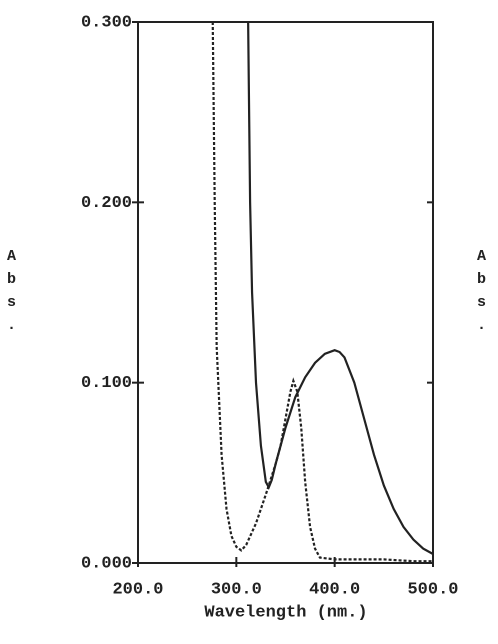 This screenshot has height=644, width=498. What do you see at coordinates (481, 294) in the screenshot?
I see `y-axis-label-right: Abs.` at bounding box center [481, 294].